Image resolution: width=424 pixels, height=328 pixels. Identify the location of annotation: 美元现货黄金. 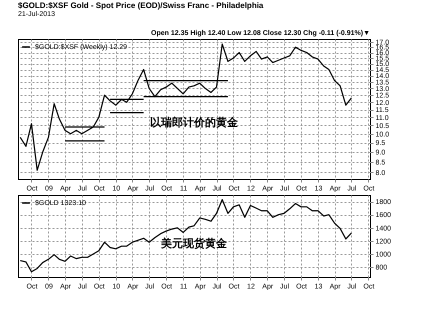
(194, 243).